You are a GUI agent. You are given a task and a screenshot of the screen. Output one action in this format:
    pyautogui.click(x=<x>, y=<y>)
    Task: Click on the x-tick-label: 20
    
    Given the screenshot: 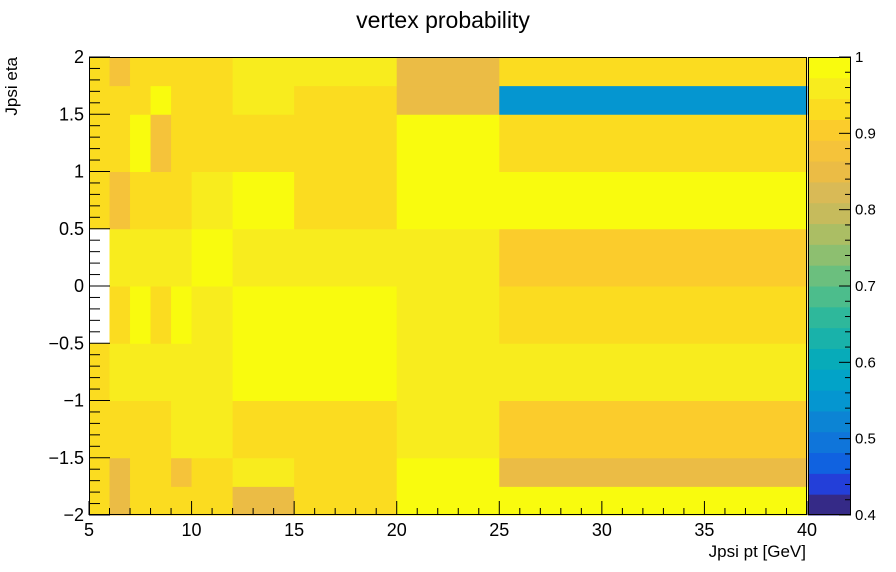 What is the action you would take?
    pyautogui.click(x=397, y=530)
    